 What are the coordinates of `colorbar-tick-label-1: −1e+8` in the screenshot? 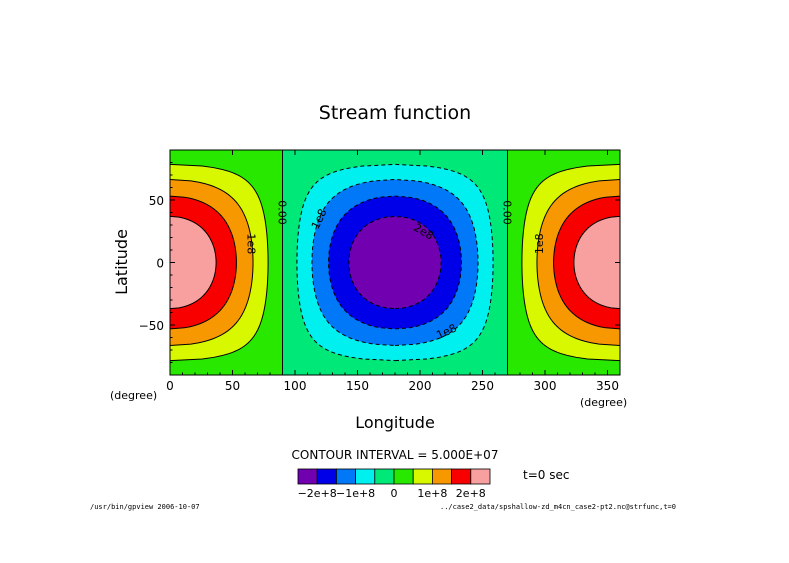 It's located at (355, 493).